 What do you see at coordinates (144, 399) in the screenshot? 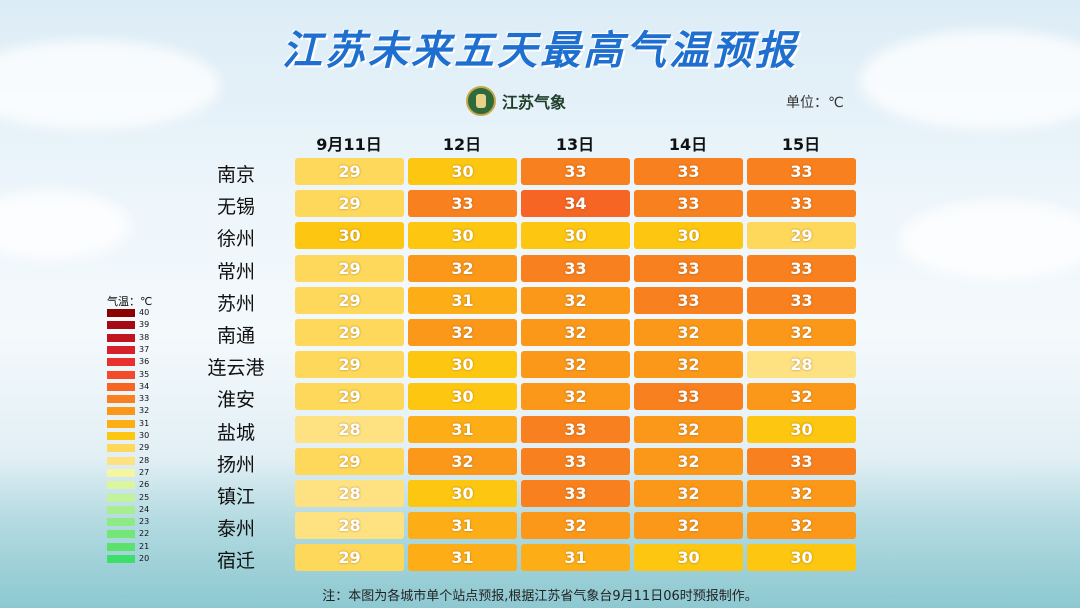
I see `legend-label: 33` at bounding box center [144, 399].